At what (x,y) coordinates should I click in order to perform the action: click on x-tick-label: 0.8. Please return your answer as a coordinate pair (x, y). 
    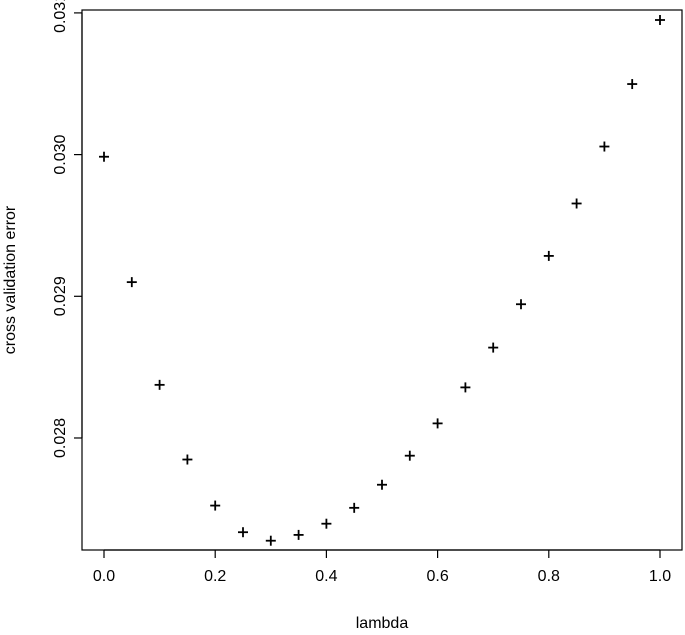
    Looking at the image, I should click on (549, 576).